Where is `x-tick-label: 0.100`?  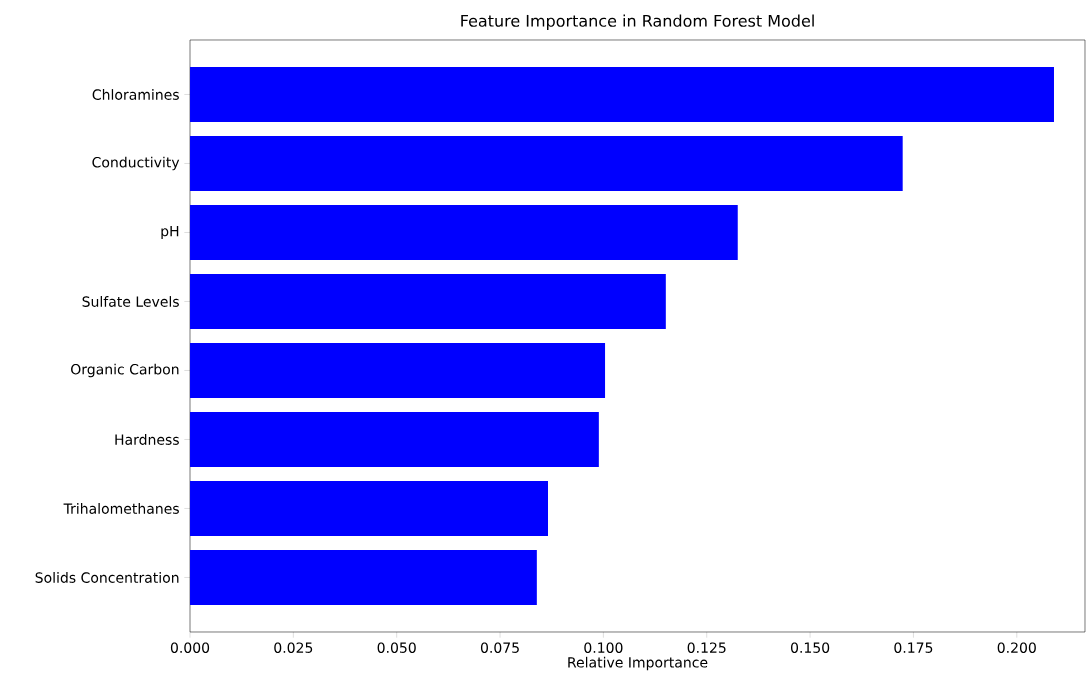
x-tick-label: 0.100 is located at coordinates (603, 647).